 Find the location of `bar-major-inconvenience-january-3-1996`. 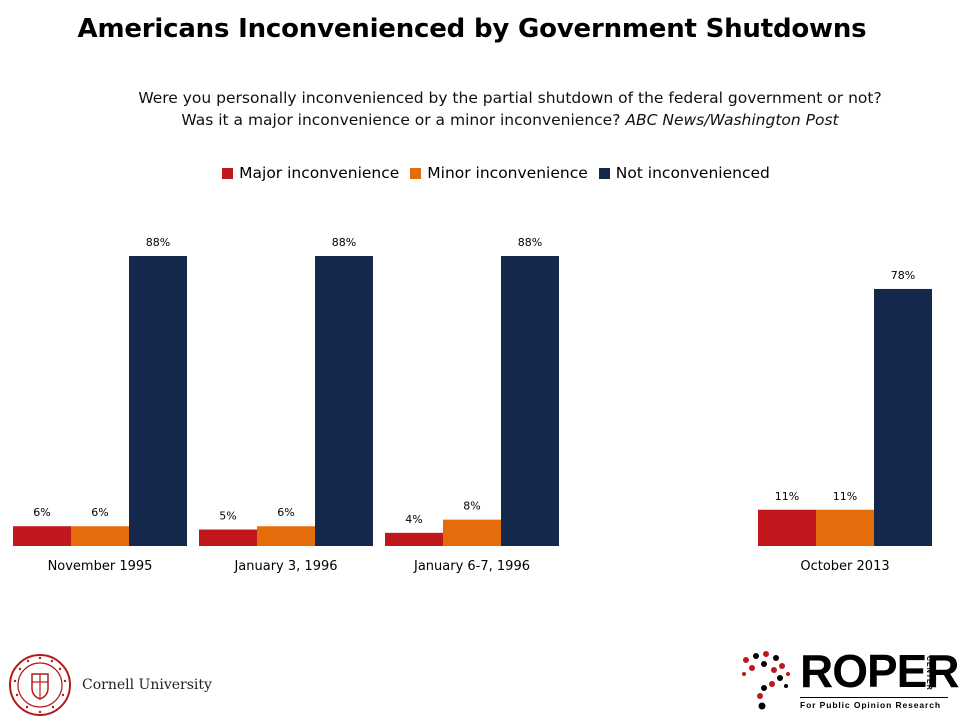

bar-major-inconvenience-january-3-1996 is located at coordinates (228, 537).